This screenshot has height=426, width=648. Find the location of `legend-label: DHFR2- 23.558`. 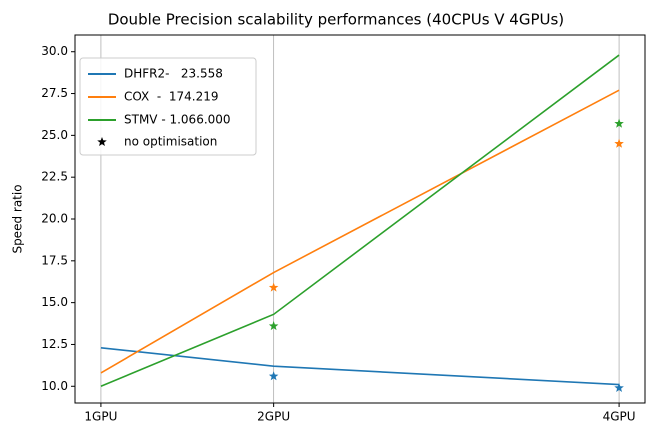

legend-label: DHFR2- 23.558 is located at coordinates (173, 74).